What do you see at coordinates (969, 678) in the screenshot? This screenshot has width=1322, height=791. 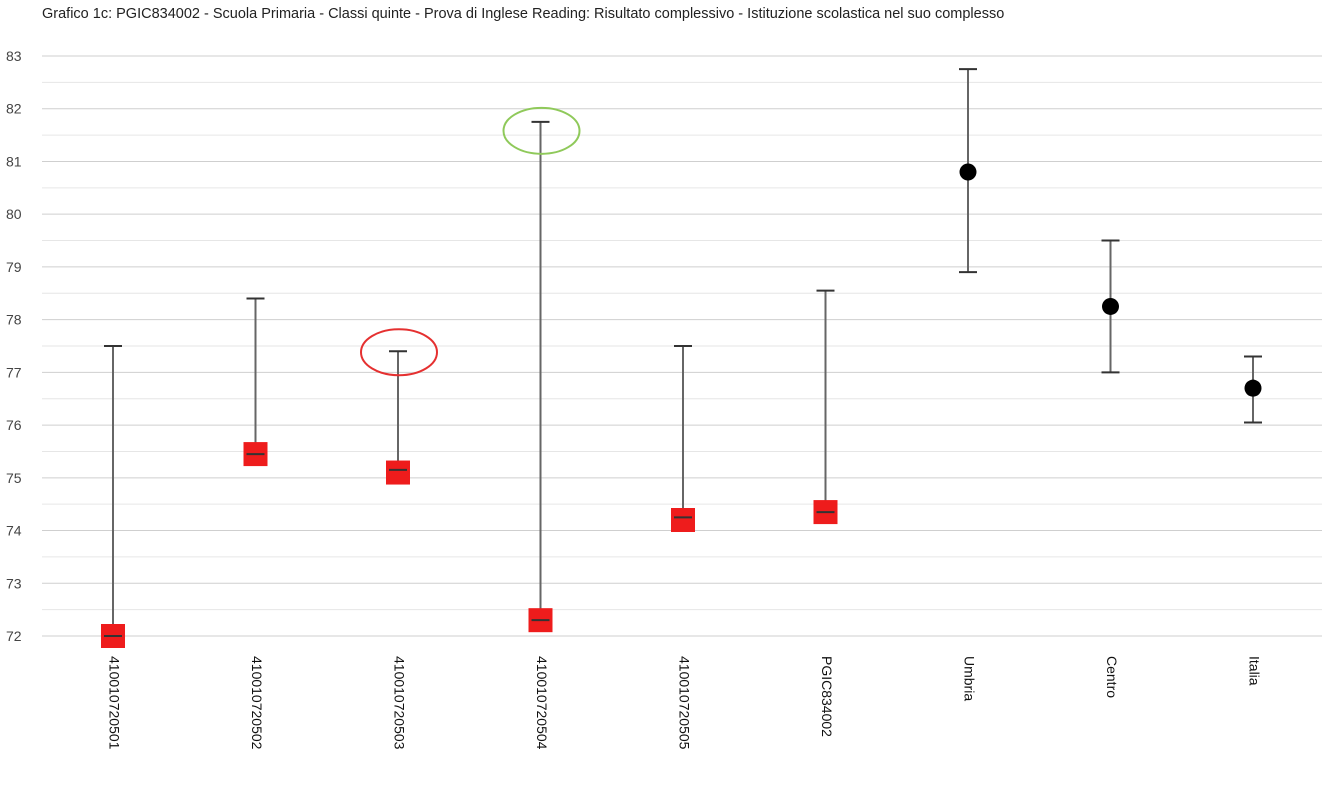 I see `x-tick-label: Umbria` at bounding box center [969, 678].